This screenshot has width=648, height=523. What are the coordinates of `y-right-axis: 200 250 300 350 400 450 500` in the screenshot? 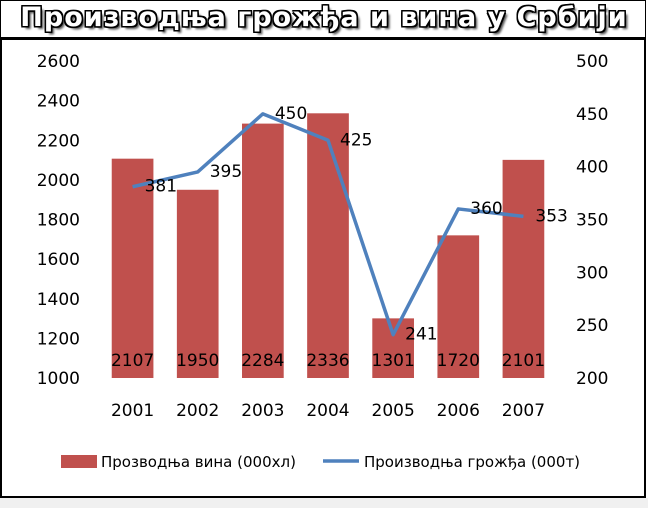 It's located at (592, 220).